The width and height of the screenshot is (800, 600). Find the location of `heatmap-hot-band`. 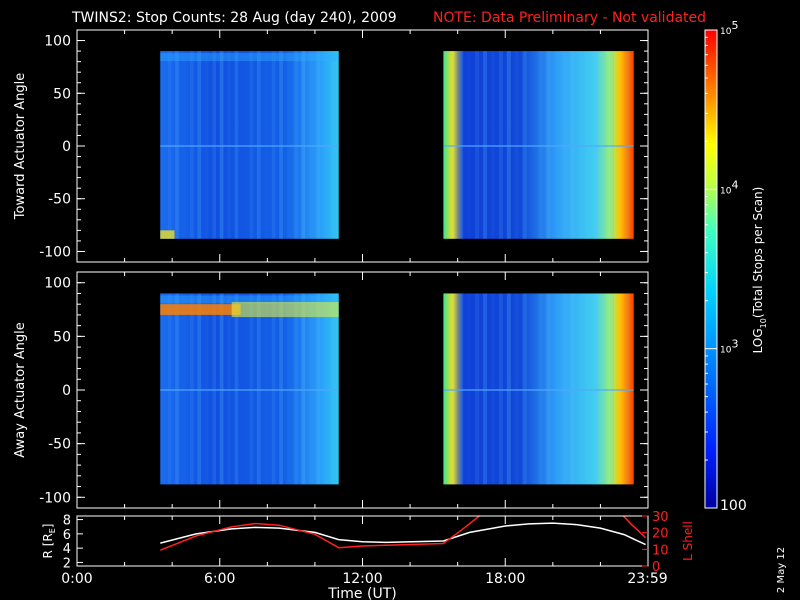

heatmap-hot-band is located at coordinates (200, 309).